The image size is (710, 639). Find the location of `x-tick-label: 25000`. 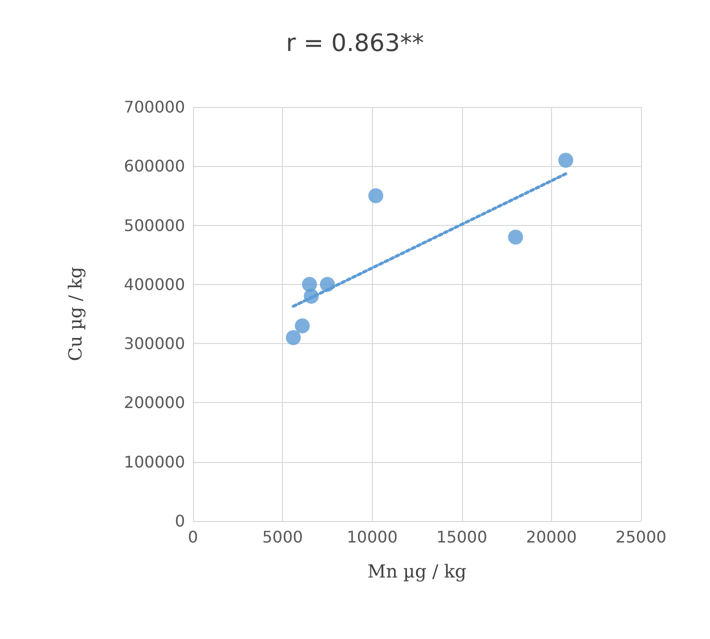

x-tick-label: 25000 is located at coordinates (641, 537).